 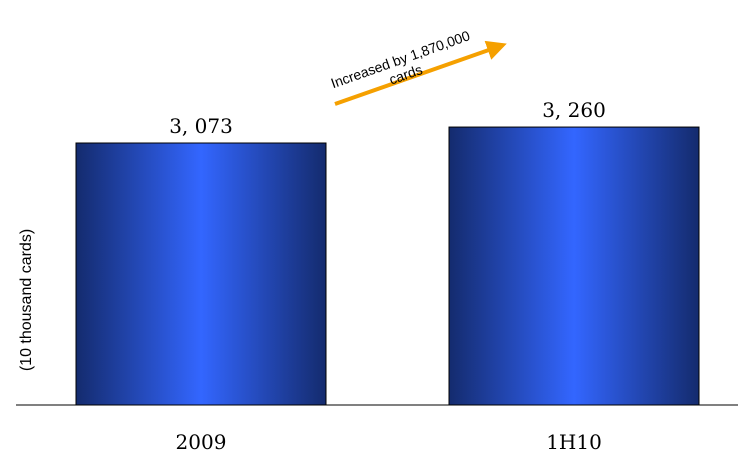 What do you see at coordinates (201, 442) in the screenshot?
I see `x-tick-label-2009: 2009` at bounding box center [201, 442].